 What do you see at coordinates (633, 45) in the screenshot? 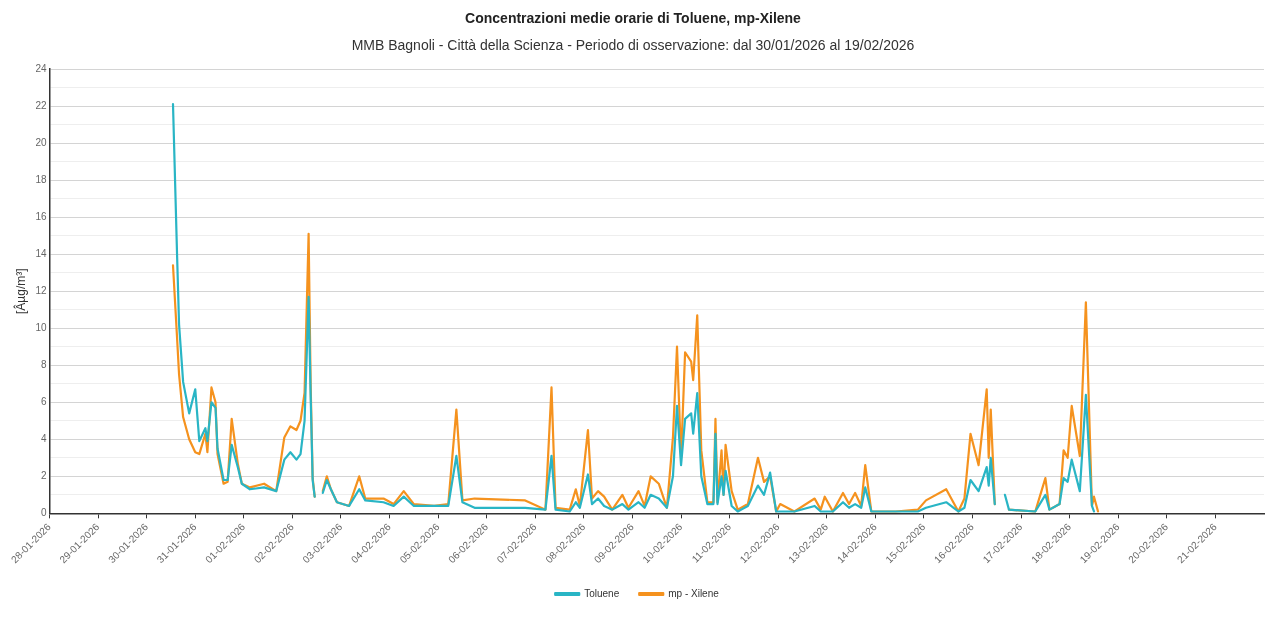
I see `chart-subtitle: MMB Bagnoli - Città della Scienza - Periodo di osservazione: dal 30/01/2026 al 19/02/2026` at bounding box center [633, 45].